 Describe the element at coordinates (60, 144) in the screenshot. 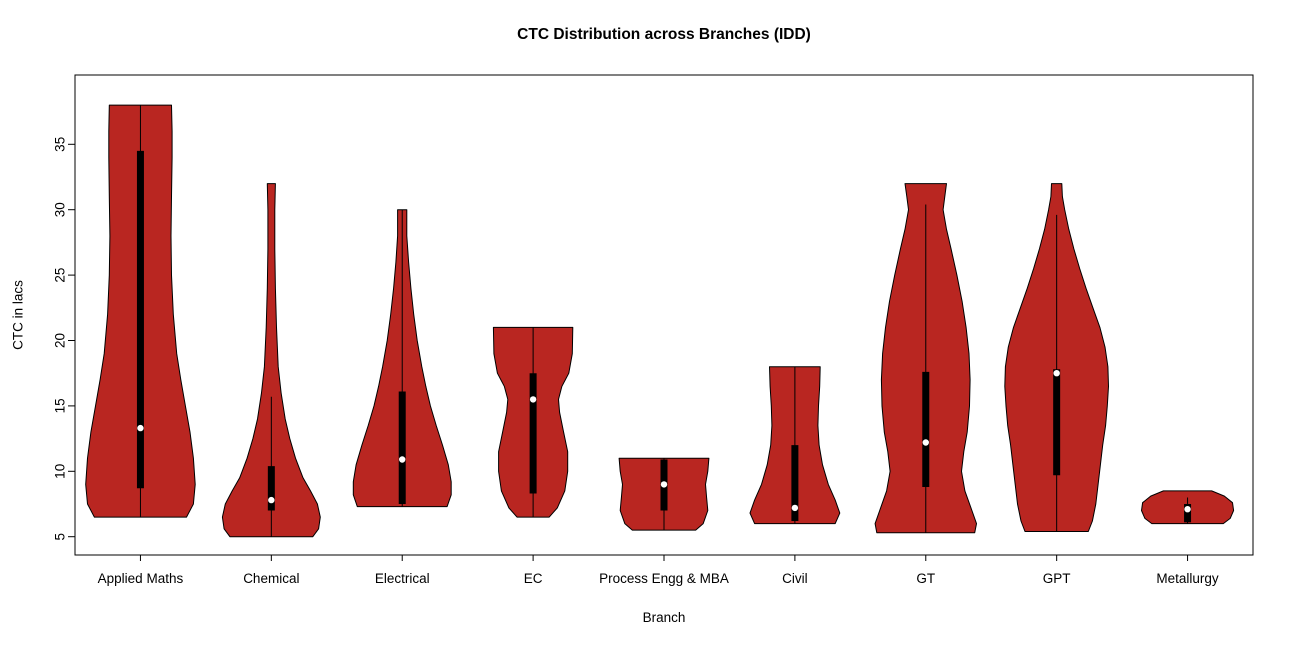

I see `svg-text: 35` at that location.